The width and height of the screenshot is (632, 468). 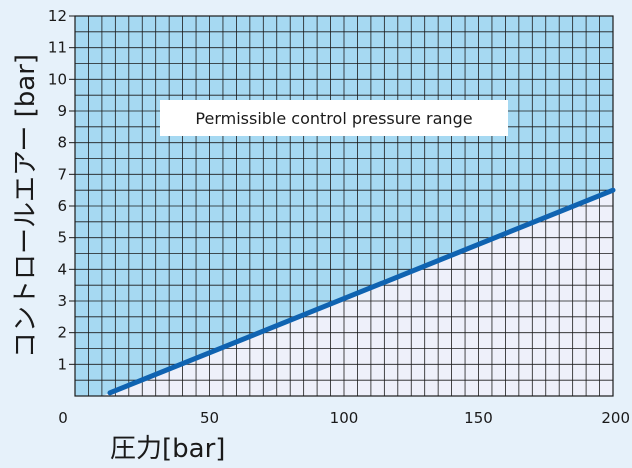 I want to click on x-axis-title: 圧力[bar], so click(x=167, y=449).